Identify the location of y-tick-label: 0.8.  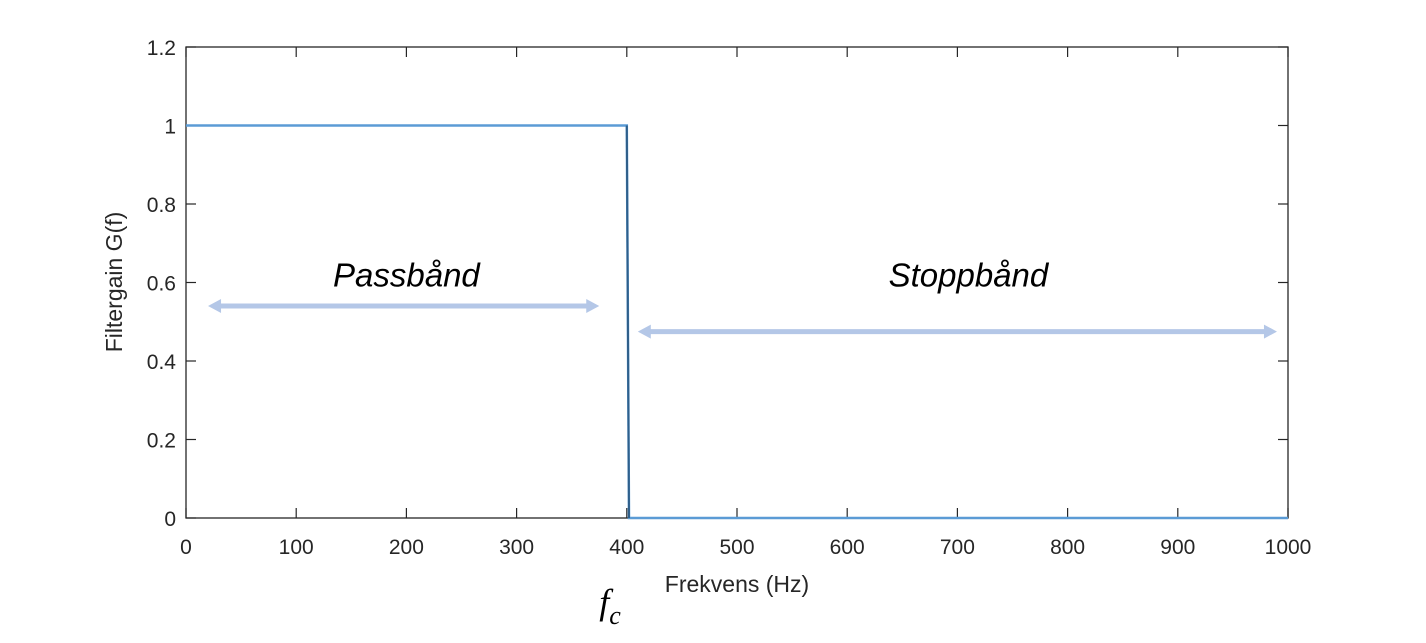
(161, 205).